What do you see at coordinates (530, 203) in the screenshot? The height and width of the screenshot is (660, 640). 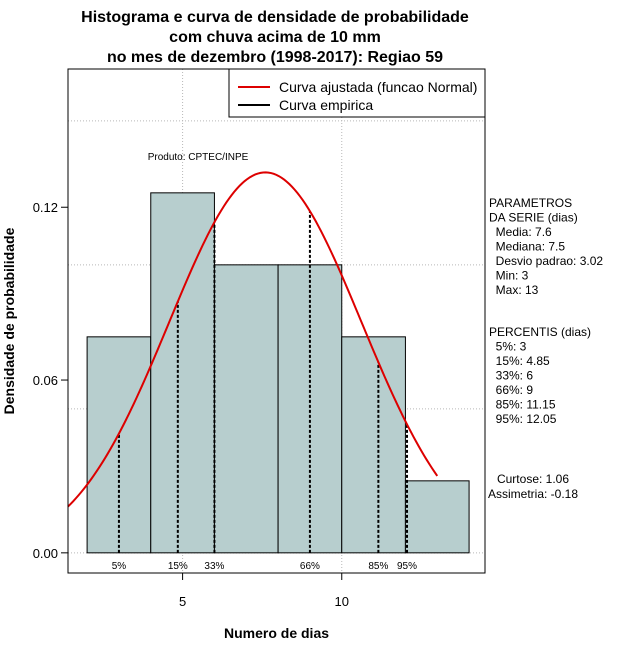 I see `parameter-line: PARAMETROS` at bounding box center [530, 203].